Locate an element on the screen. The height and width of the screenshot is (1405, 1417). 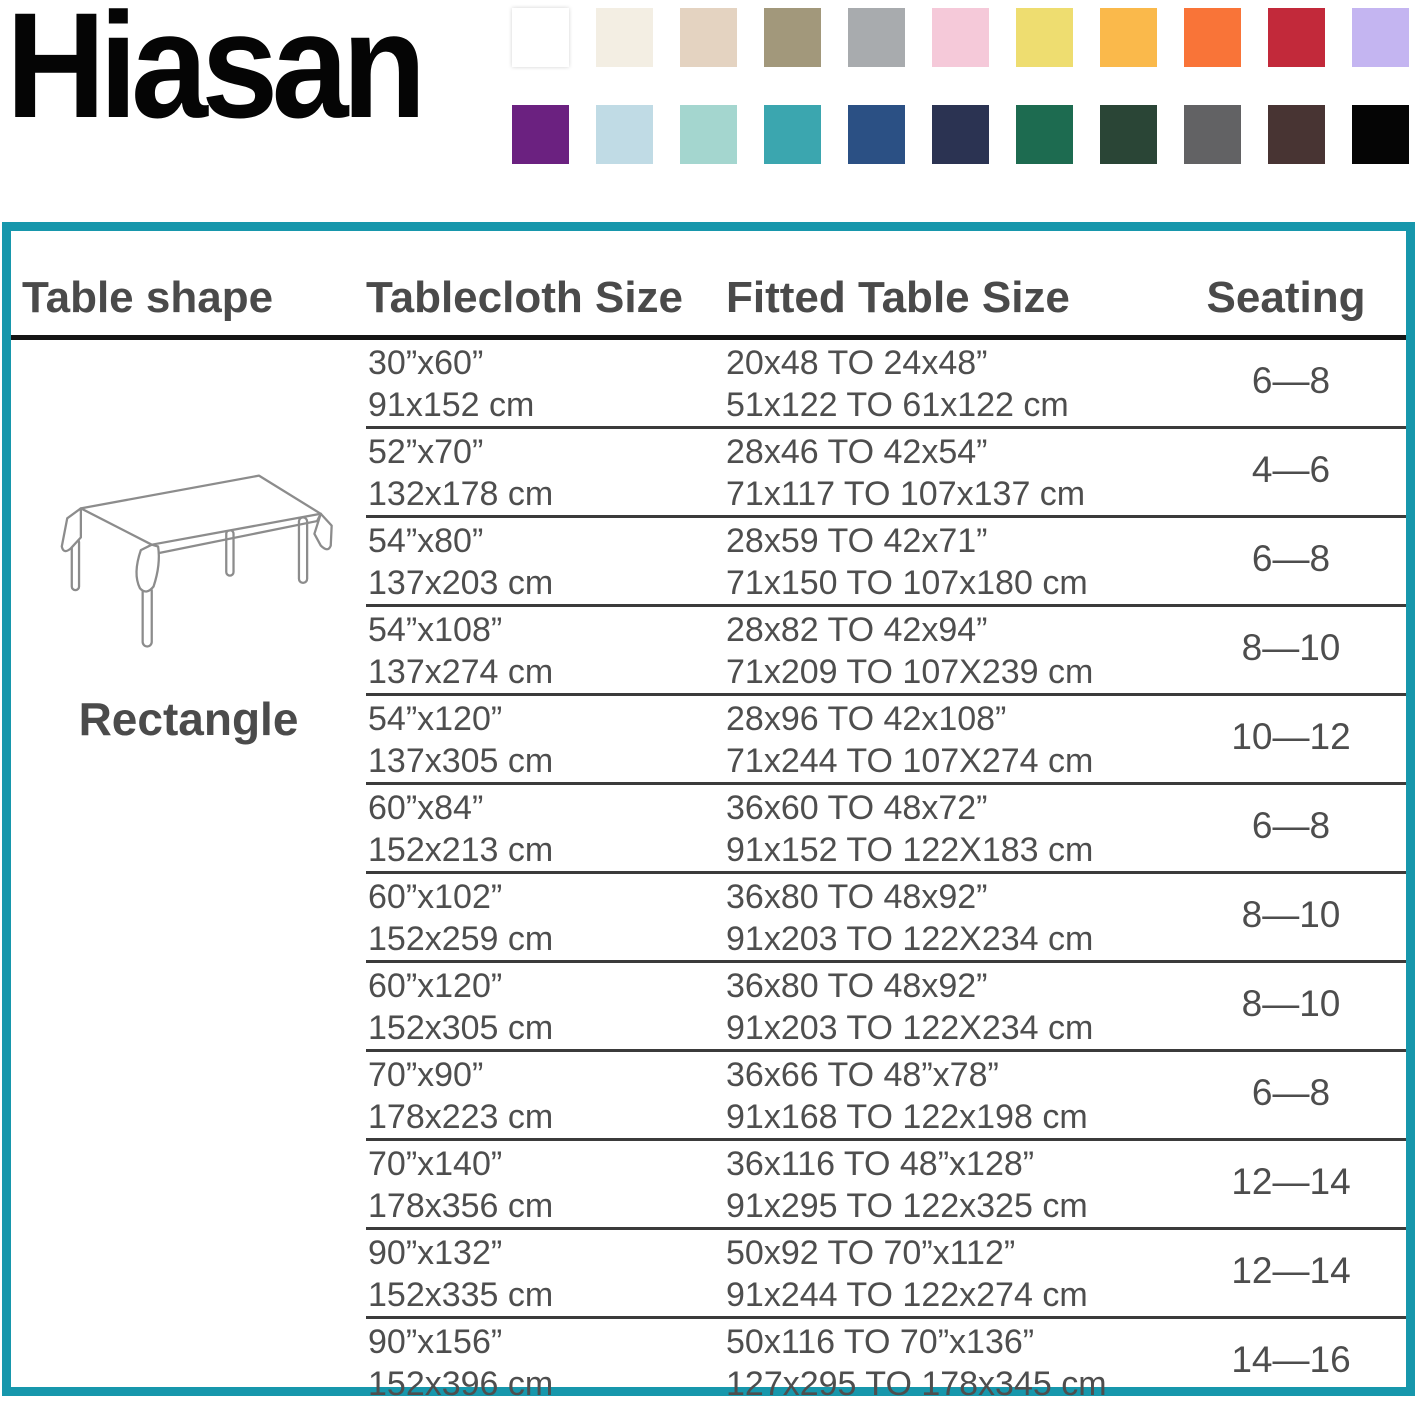
tablecloth-size-inches: 30”x60” is located at coordinates (426, 363).